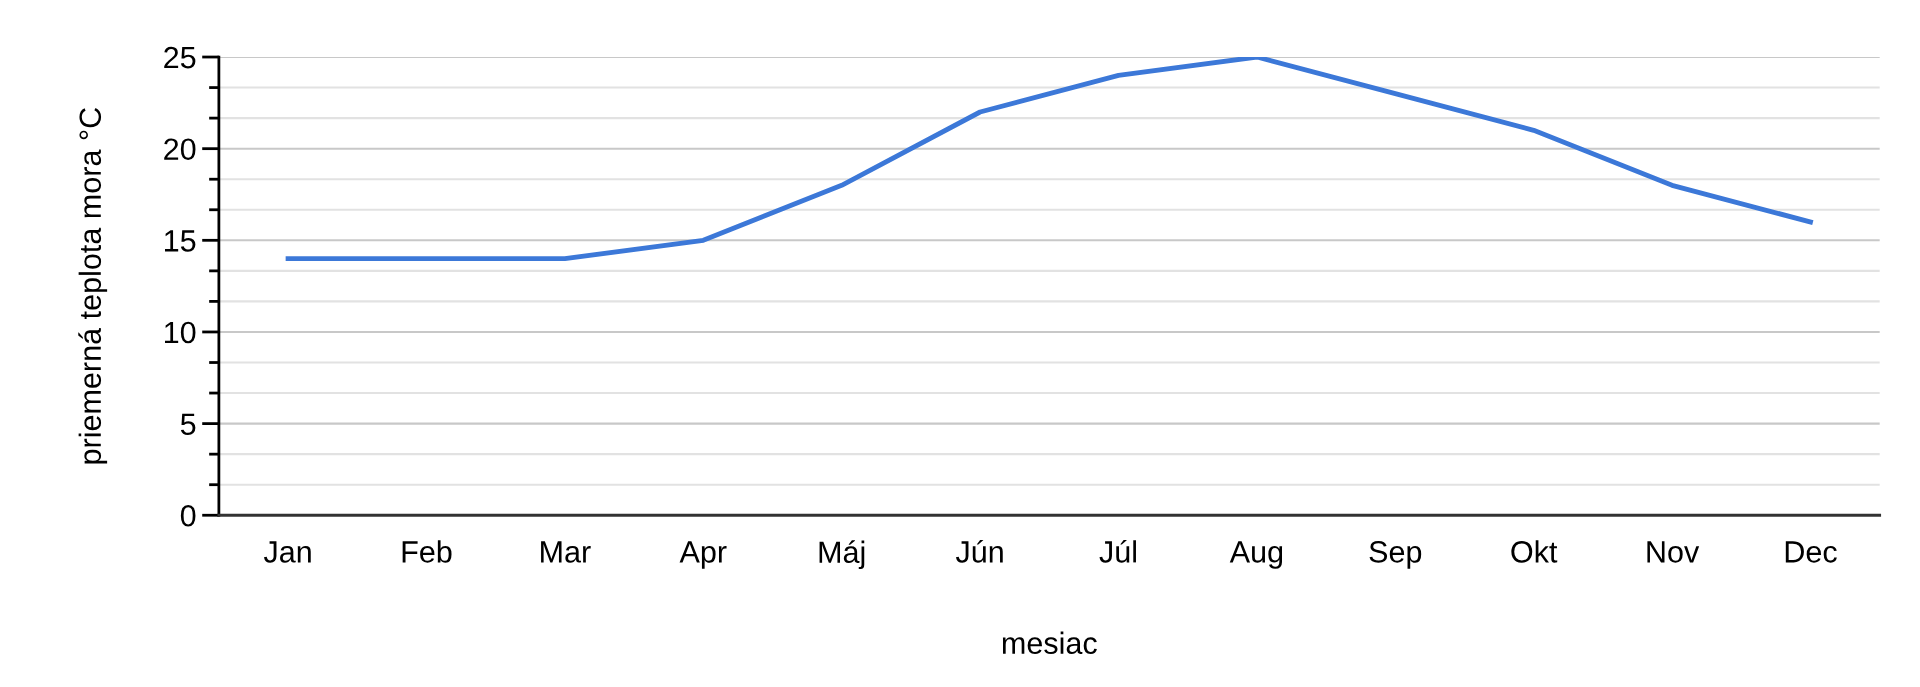 This screenshot has width=1920, height=687. Describe the element at coordinates (188, 424) in the screenshot. I see `y-tick-label: 5` at that location.